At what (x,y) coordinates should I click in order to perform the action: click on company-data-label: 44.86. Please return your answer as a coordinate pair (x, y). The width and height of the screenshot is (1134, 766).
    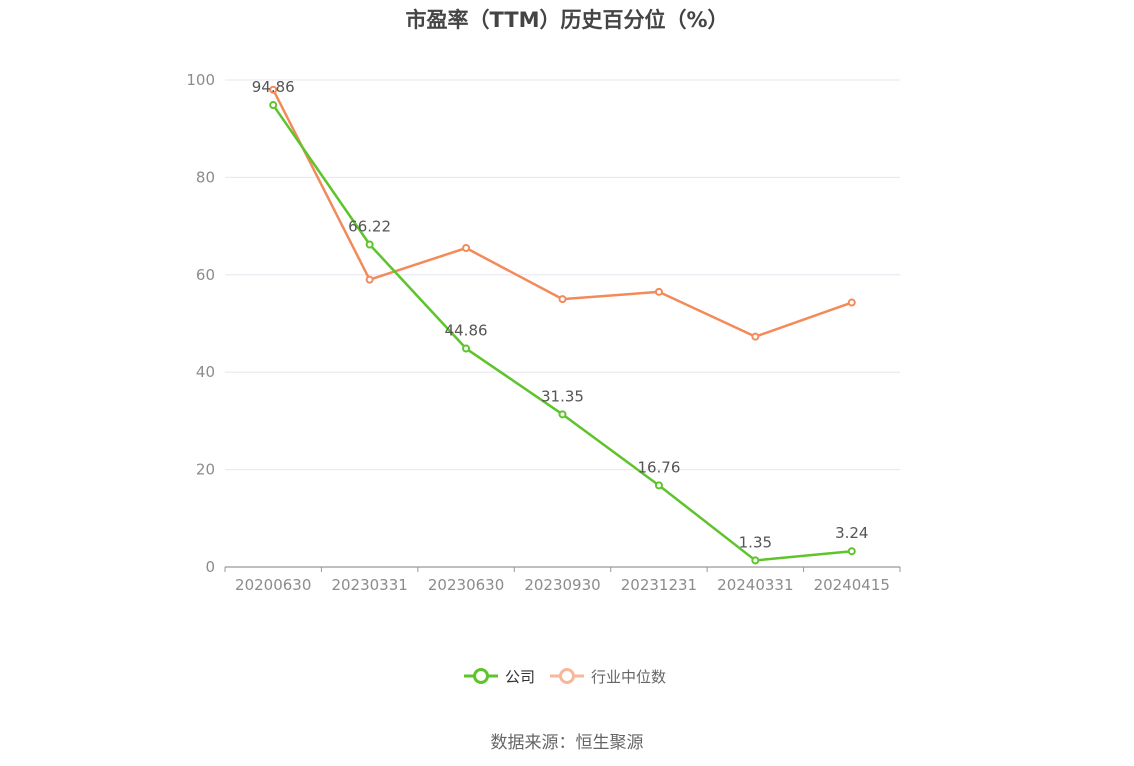
    Looking at the image, I should click on (466, 331).